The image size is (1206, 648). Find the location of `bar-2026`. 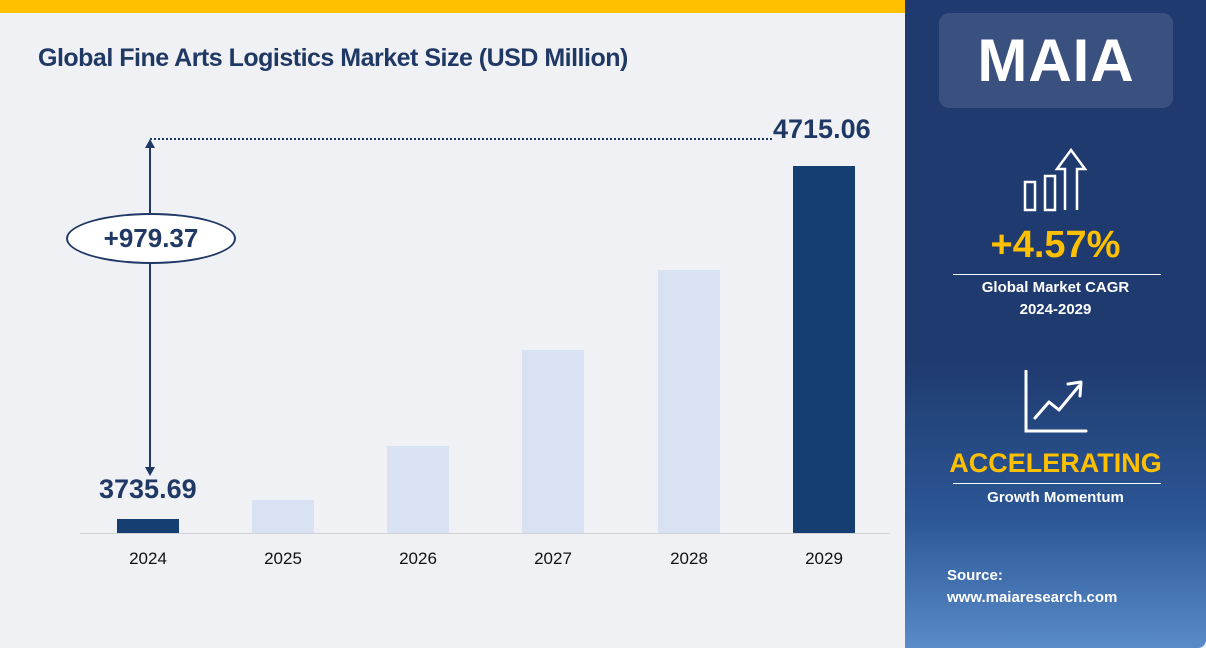

bar-2026 is located at coordinates (418, 489).